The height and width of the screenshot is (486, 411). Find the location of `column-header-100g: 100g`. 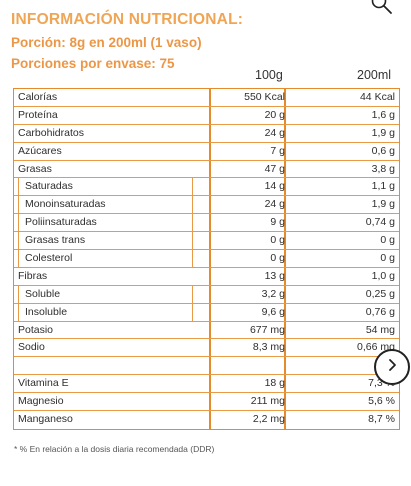

column-header-100g: 100g is located at coordinates (269, 75).